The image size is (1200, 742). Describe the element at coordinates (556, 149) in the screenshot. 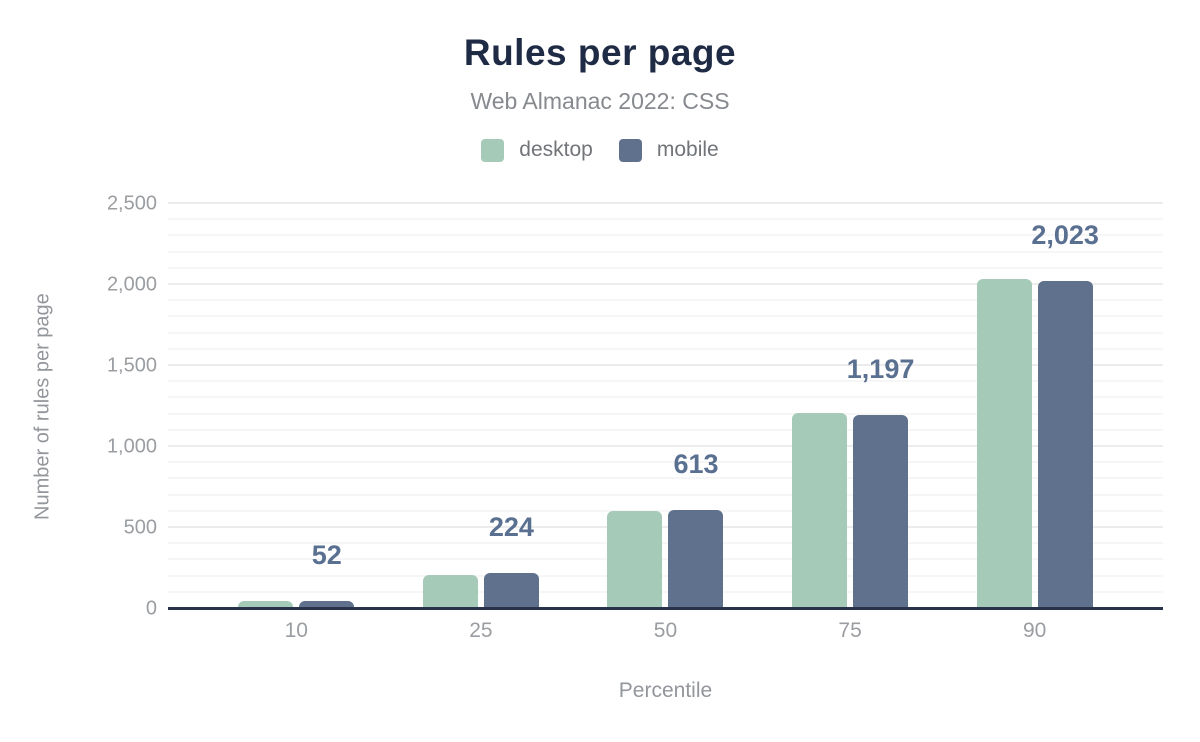

I see `legend-label: desktop` at that location.